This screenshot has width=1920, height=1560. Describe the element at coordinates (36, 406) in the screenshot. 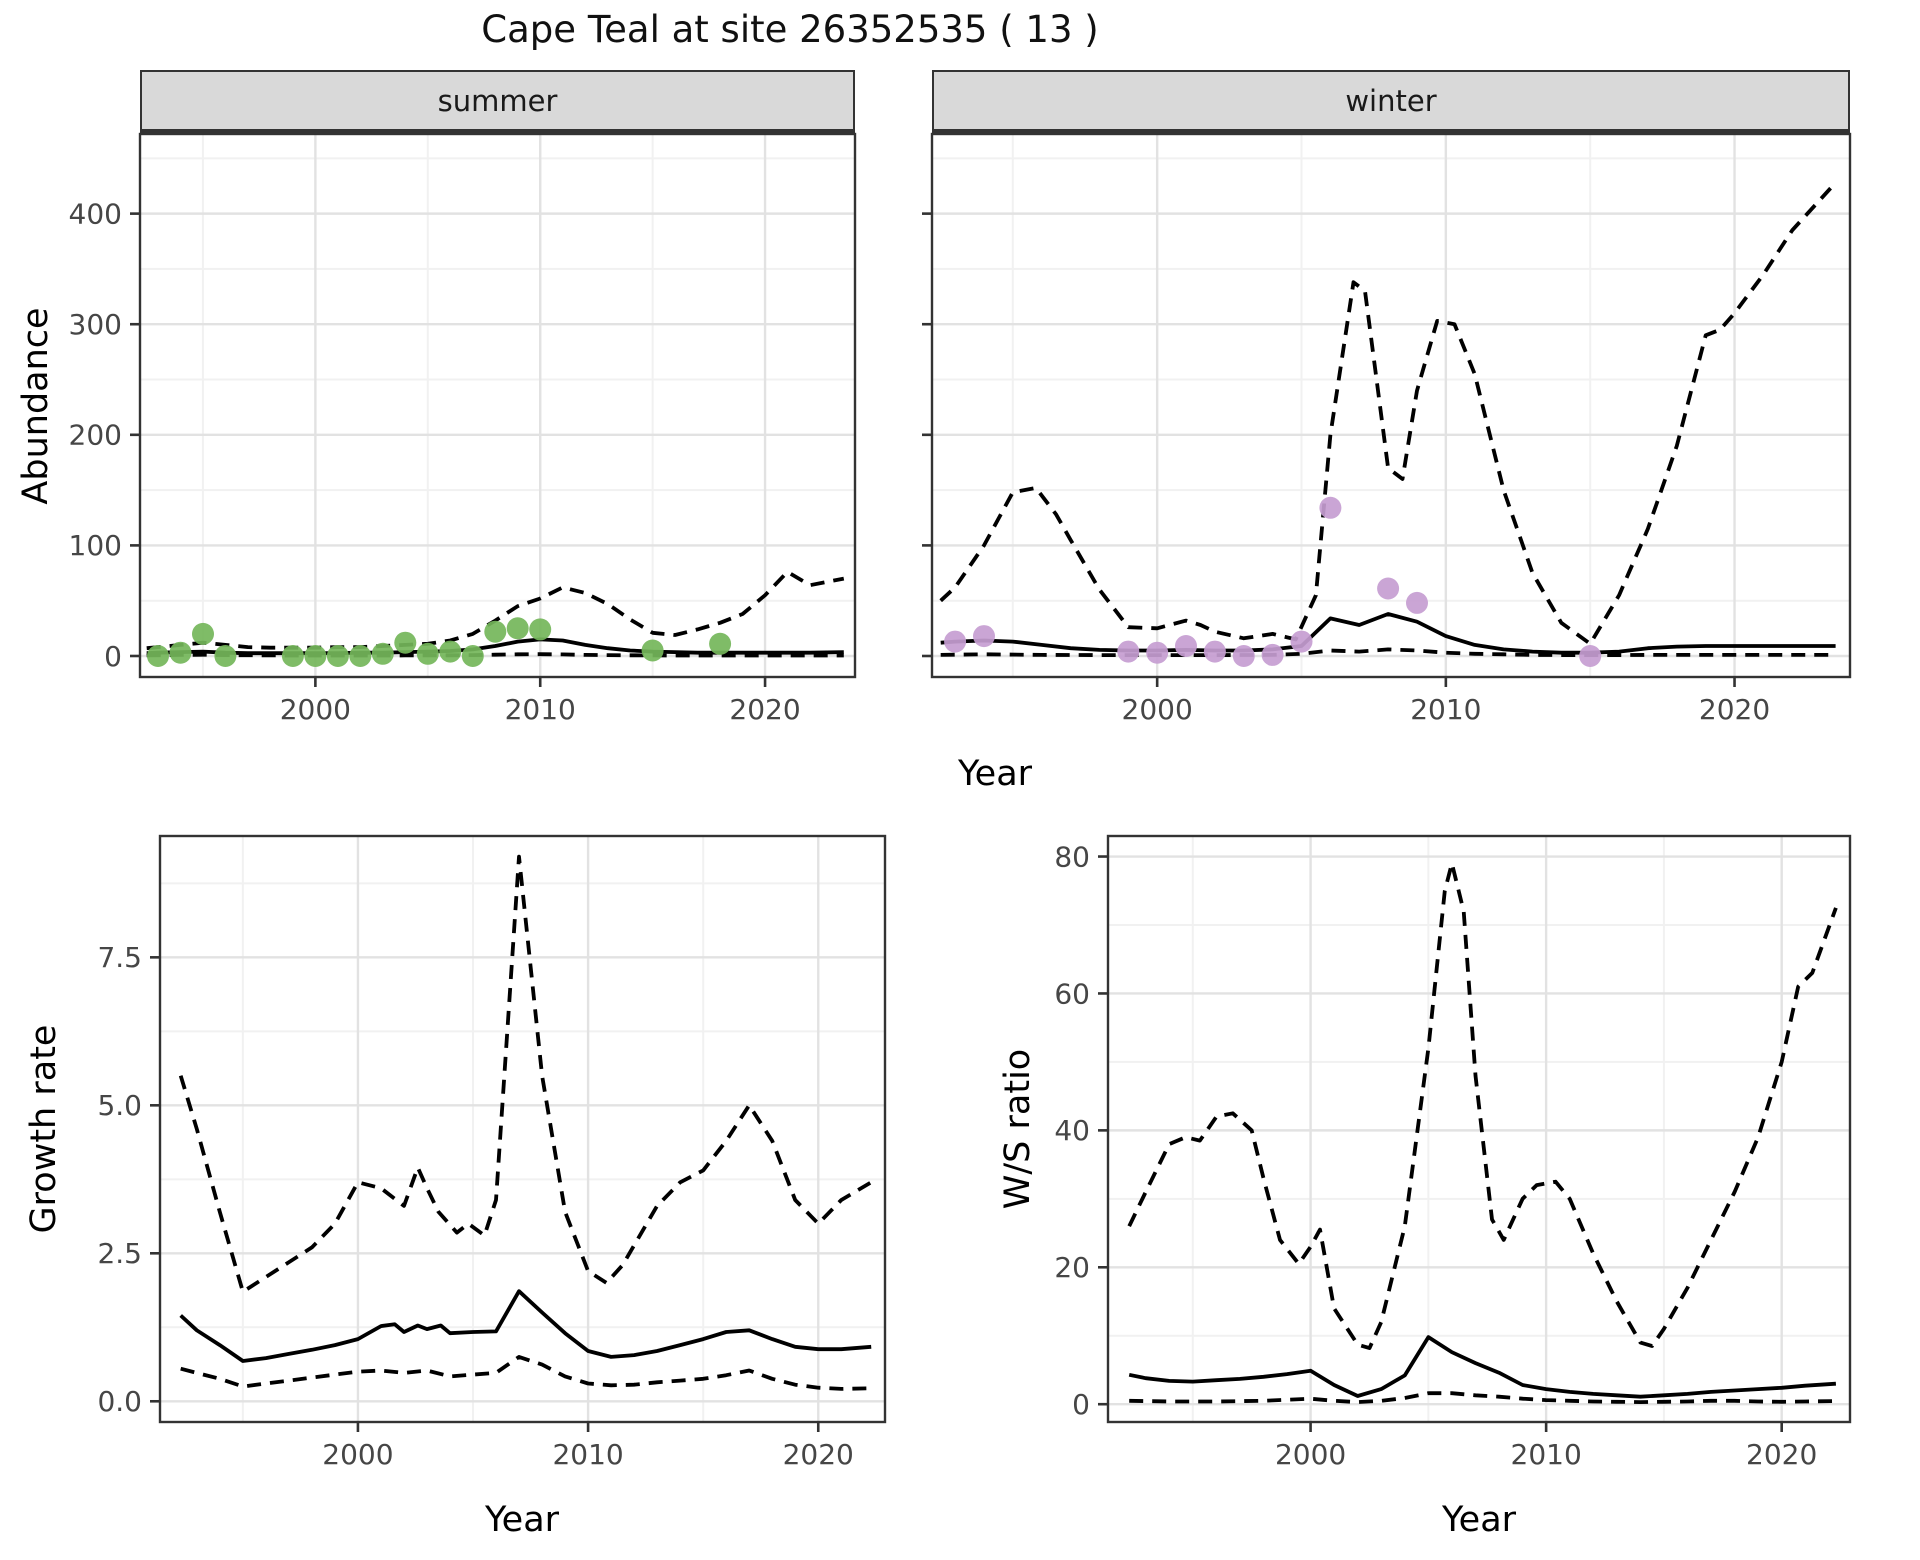

I see `y-axis-title-abundance: Abundance` at that location.